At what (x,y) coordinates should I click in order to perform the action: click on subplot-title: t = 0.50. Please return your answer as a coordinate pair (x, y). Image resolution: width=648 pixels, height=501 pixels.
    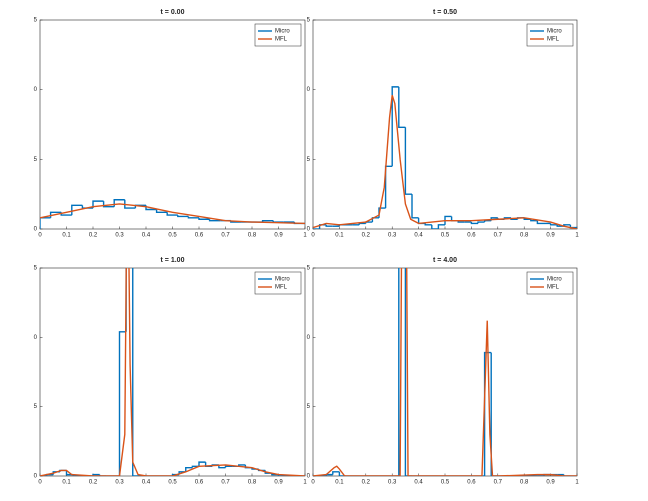
    Looking at the image, I should click on (445, 12).